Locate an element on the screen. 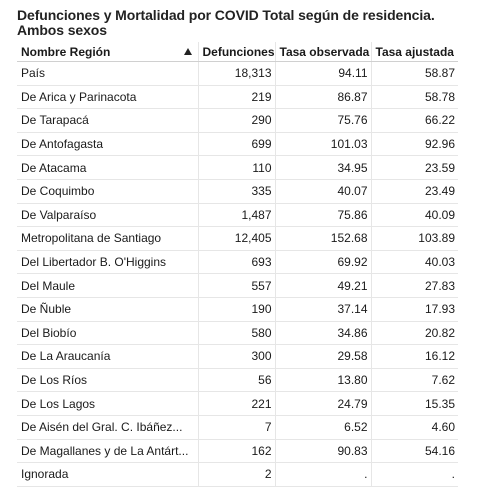 This screenshot has width=482, height=502. cell-region: Ignorada is located at coordinates (108, 474).